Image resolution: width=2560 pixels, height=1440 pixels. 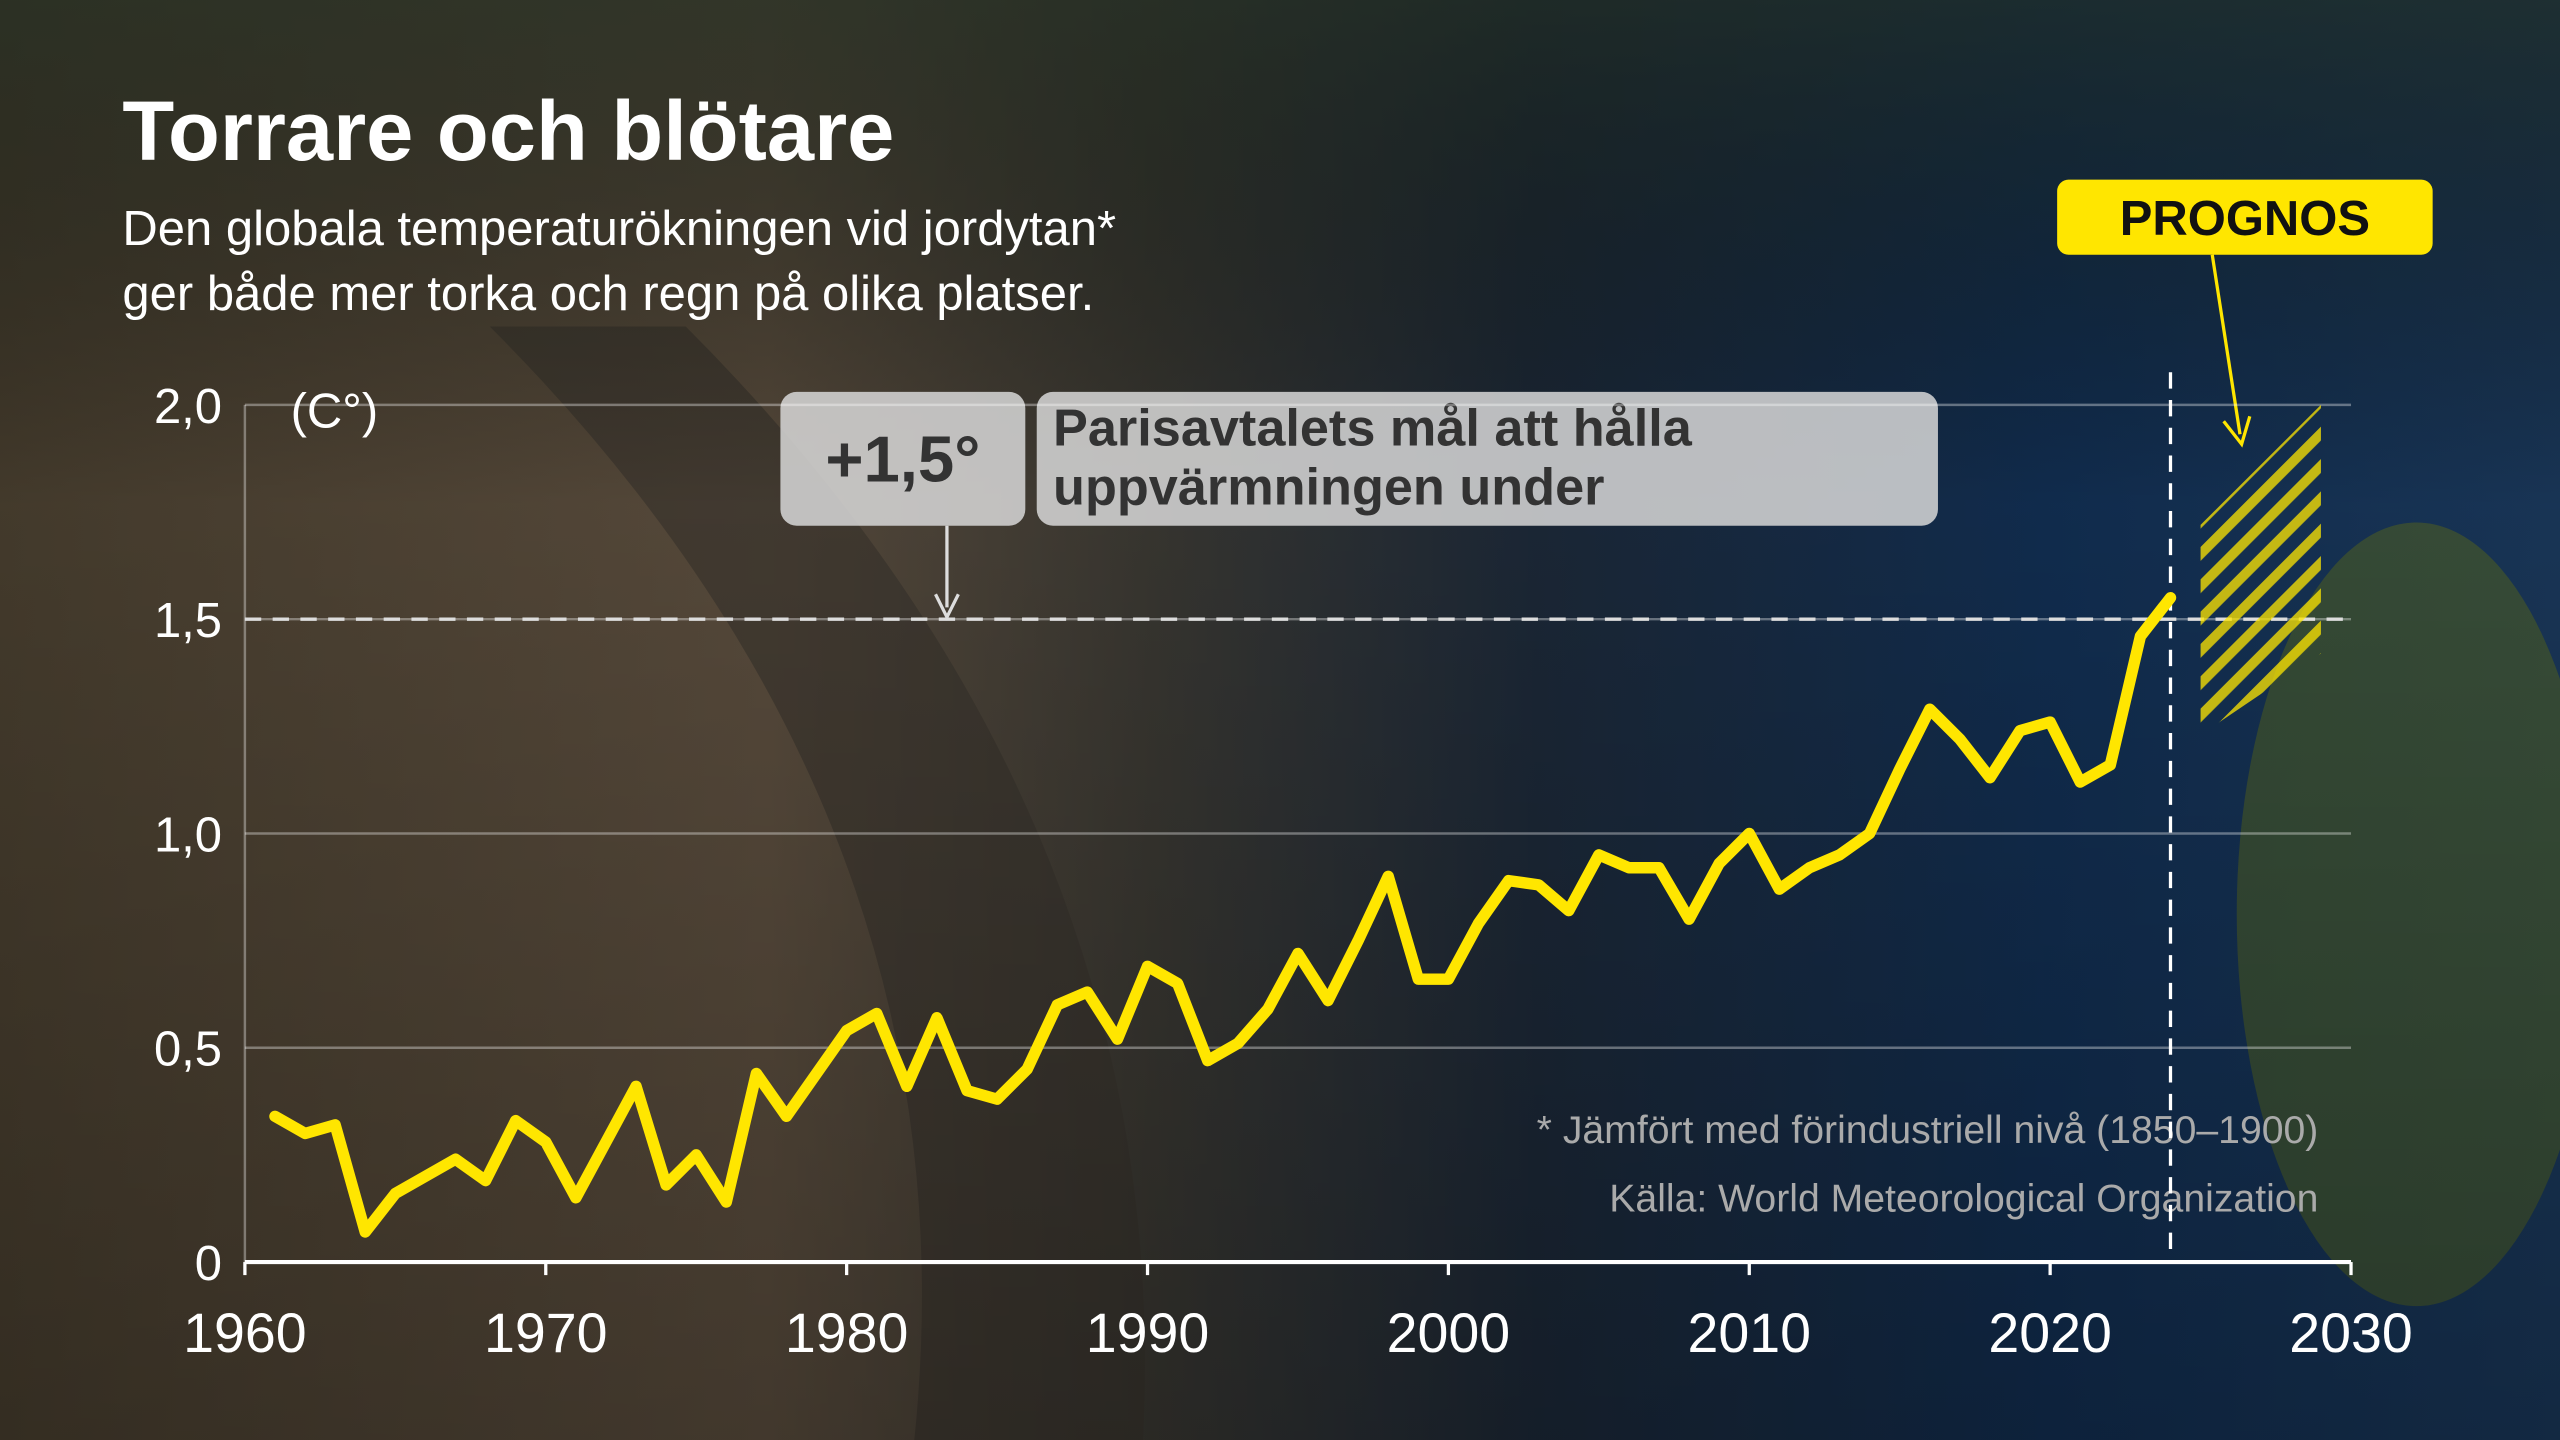 I want to click on x-tick-label: 2020, so click(x=2049, y=1333).